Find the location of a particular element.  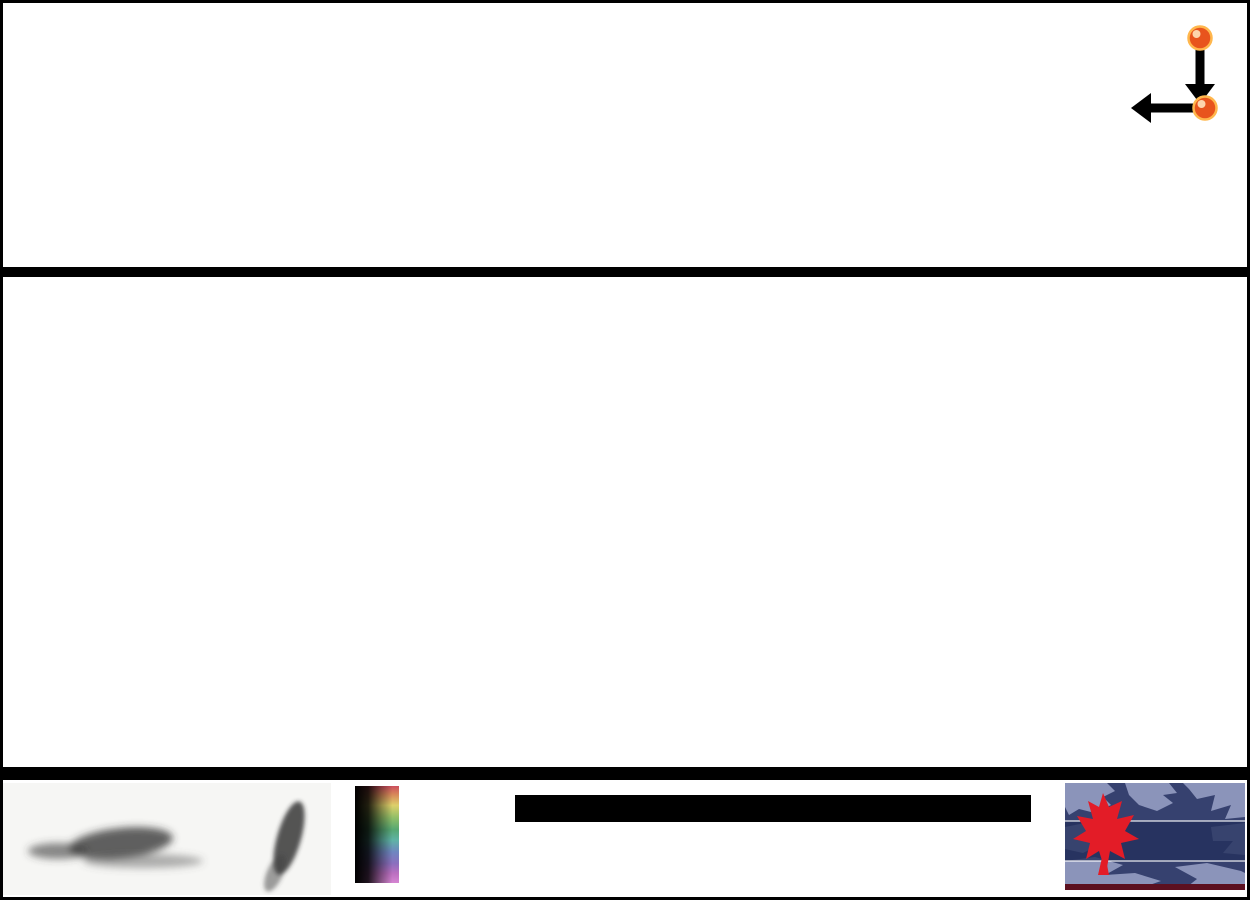

arcticnet-logo is located at coordinates (1155, 836).